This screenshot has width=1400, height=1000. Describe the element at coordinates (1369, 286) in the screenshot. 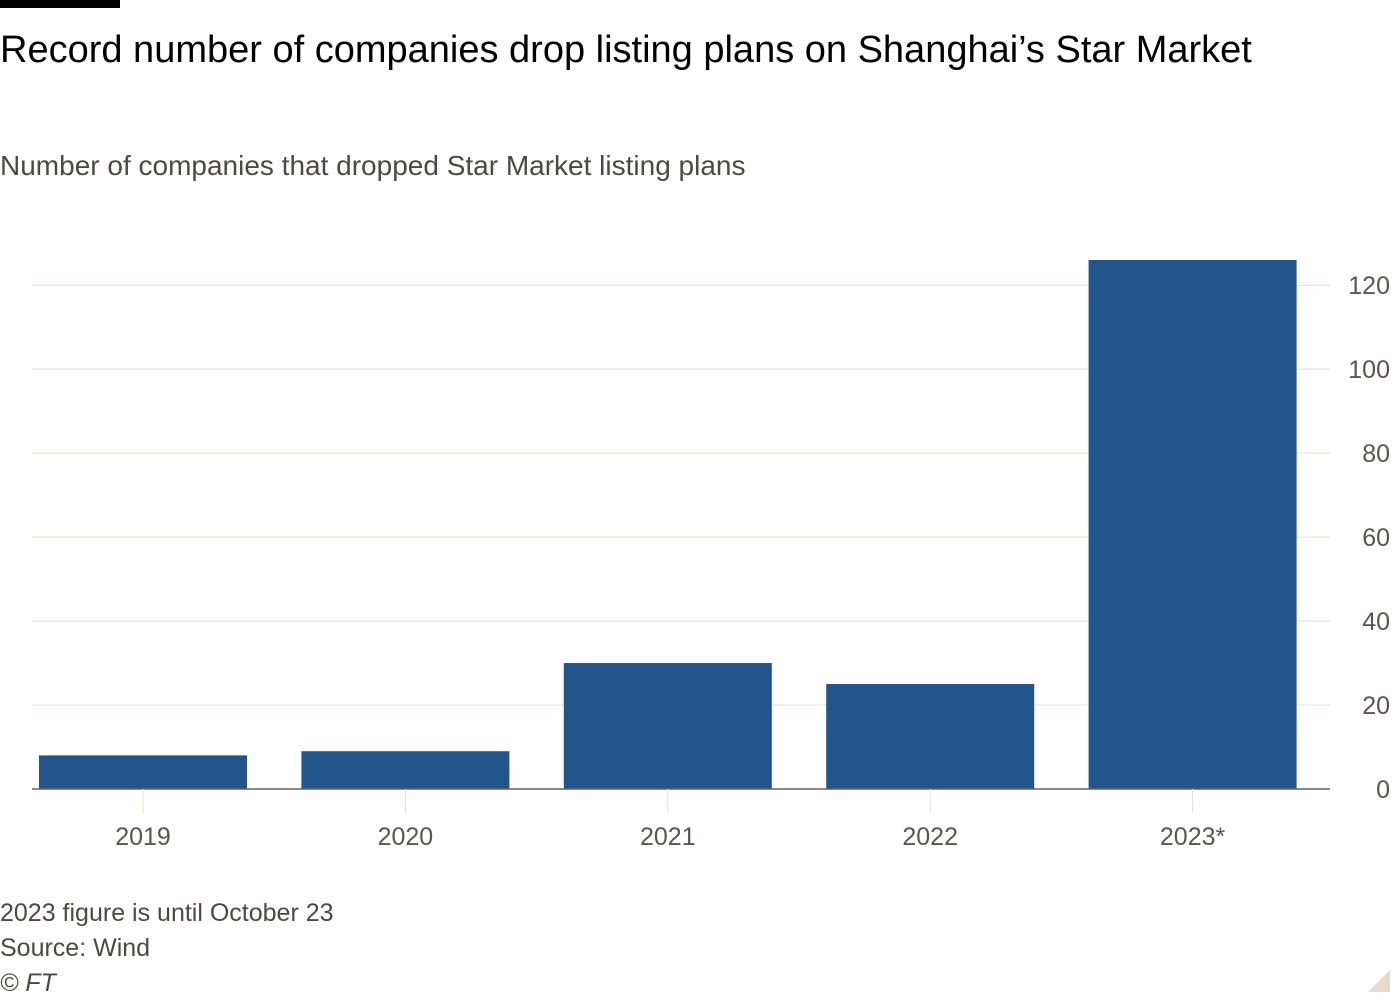

I see `y-tick-label-120: 120` at that location.